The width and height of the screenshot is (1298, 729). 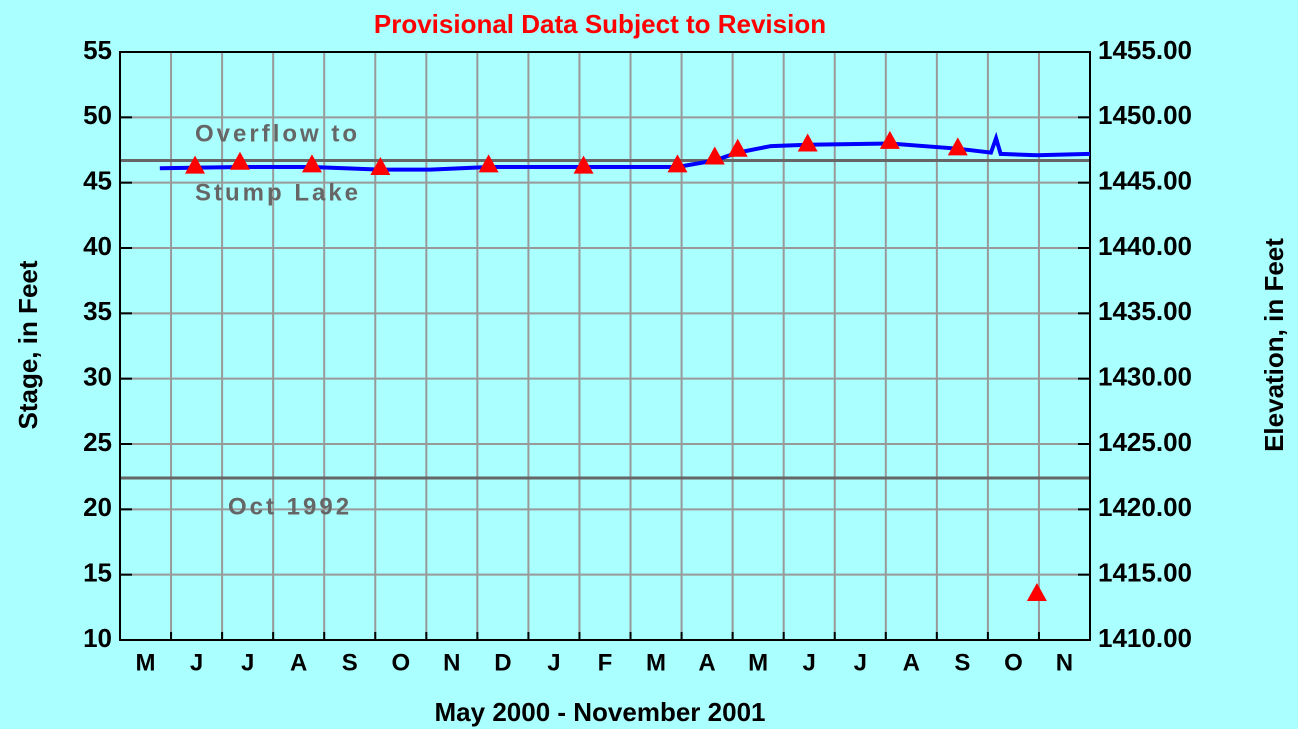 What do you see at coordinates (1145, 573) in the screenshot?
I see `y2-tick-label: 1415.00` at bounding box center [1145, 573].